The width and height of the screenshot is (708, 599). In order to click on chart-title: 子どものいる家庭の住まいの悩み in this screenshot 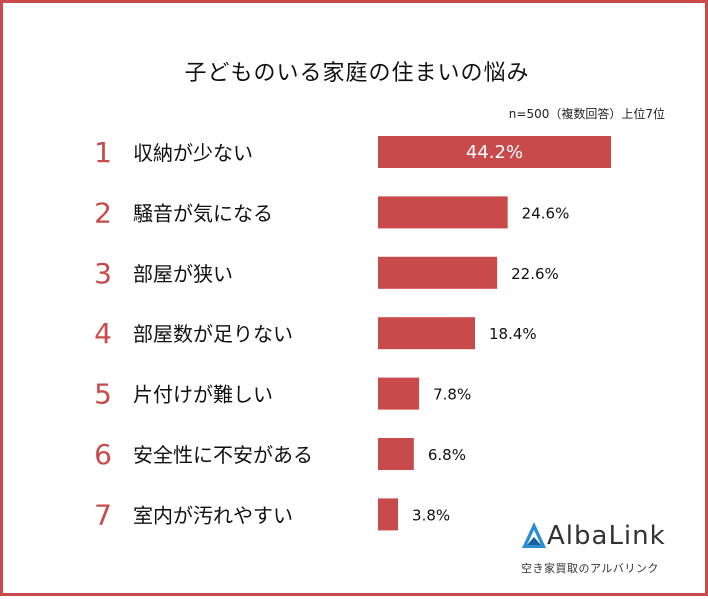, I will do `click(357, 73)`.